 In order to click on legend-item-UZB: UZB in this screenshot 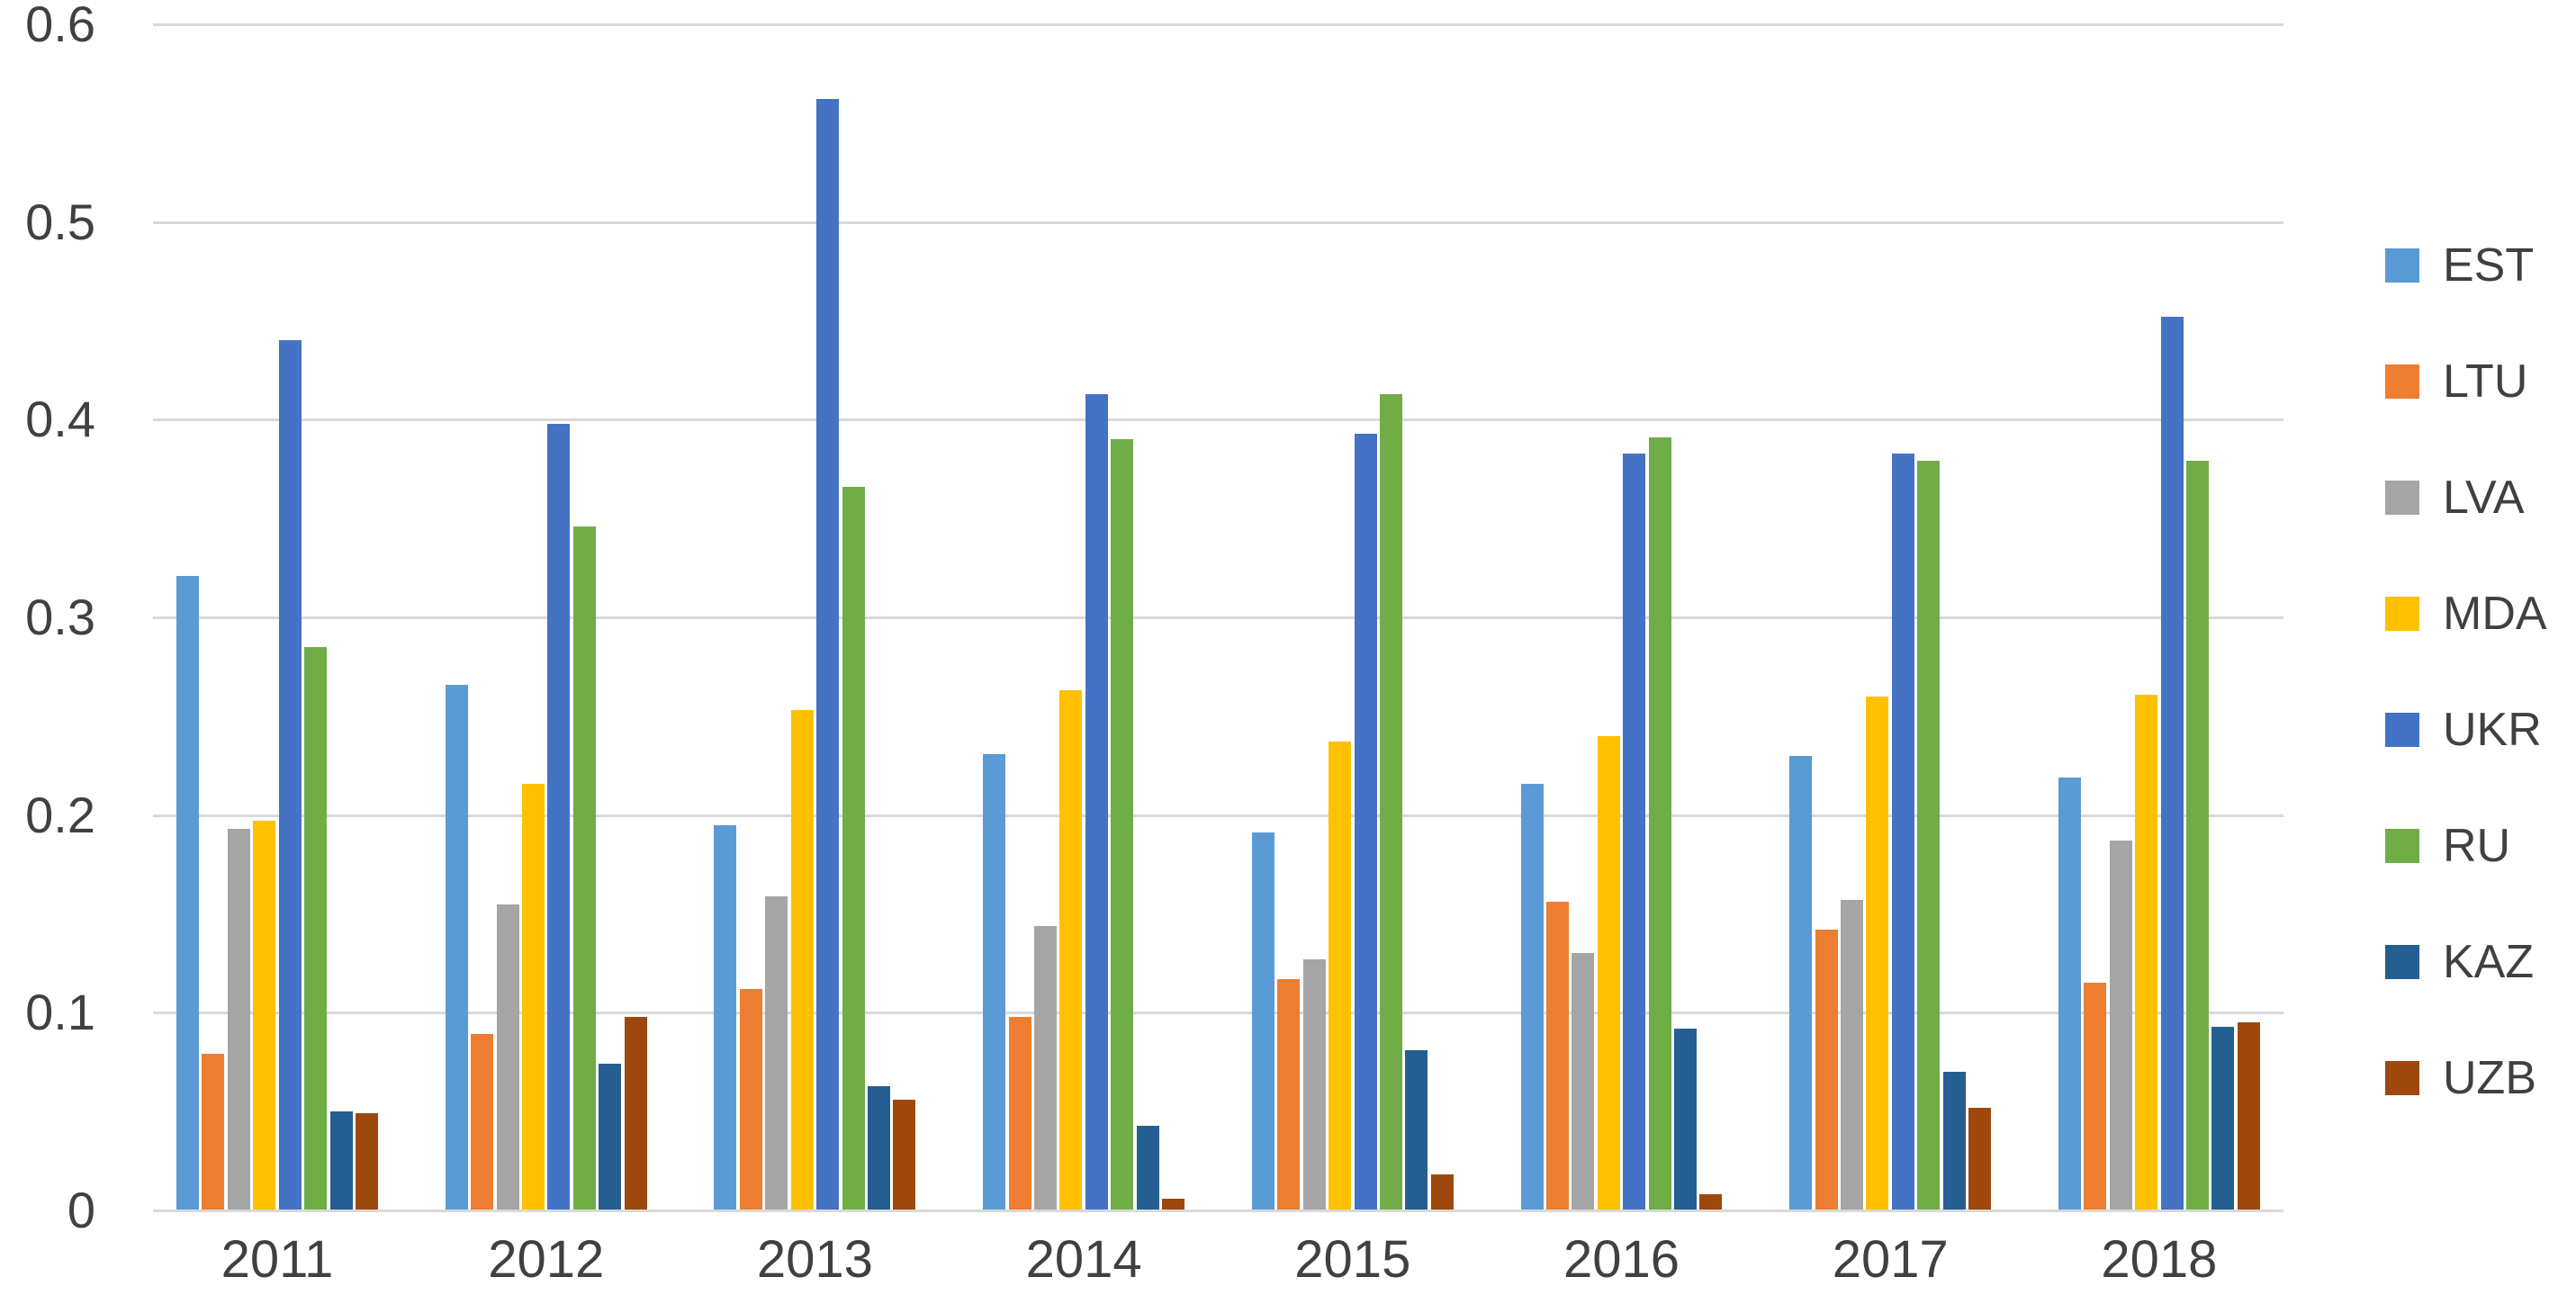, I will do `click(2466, 1078)`.